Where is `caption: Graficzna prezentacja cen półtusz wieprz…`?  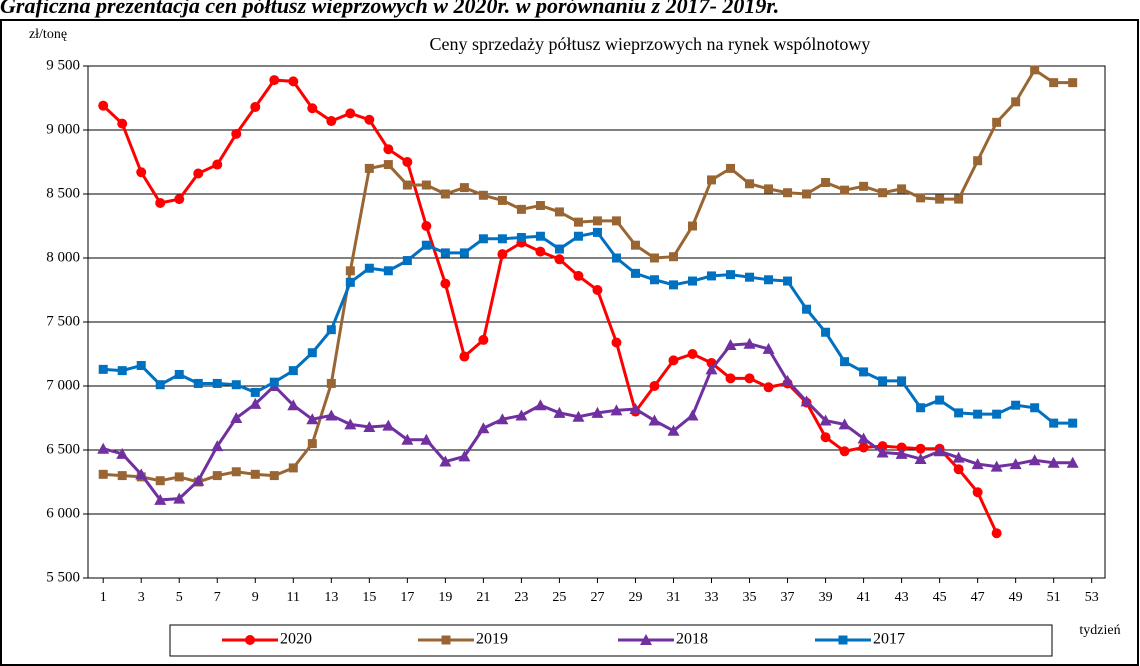
caption: Graficzna prezentacja cen półtusz wieprz… is located at coordinates (389, 9).